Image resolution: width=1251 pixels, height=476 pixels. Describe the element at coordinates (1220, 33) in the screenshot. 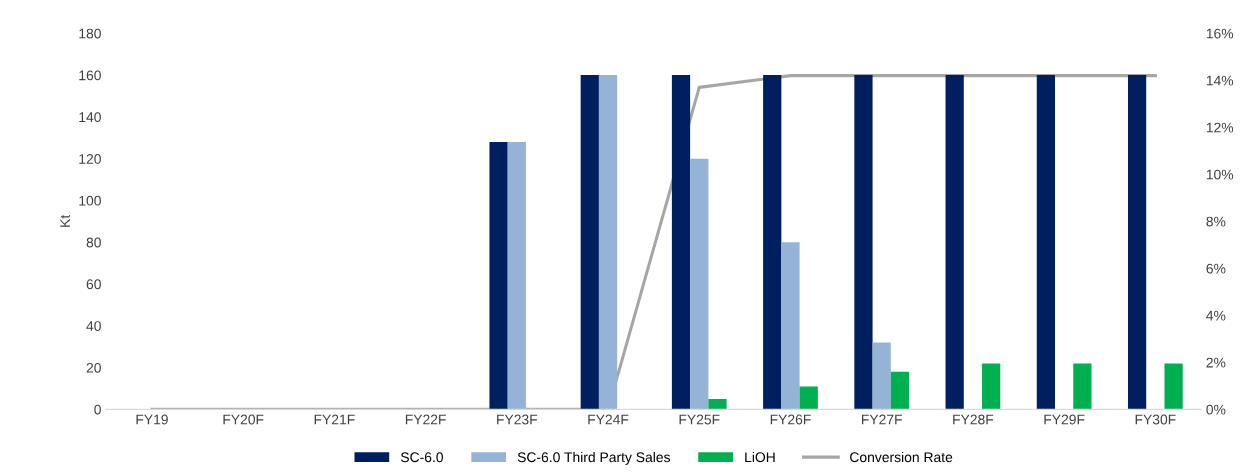

I see `y2-tick-label: 16%` at that location.